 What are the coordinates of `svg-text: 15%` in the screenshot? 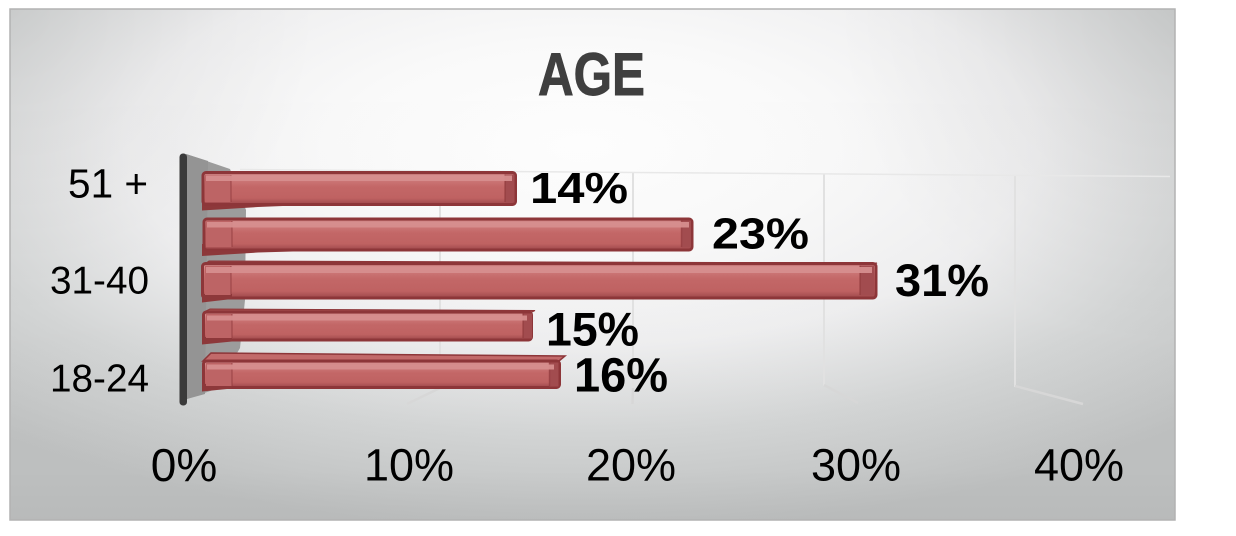 It's located at (592, 330).